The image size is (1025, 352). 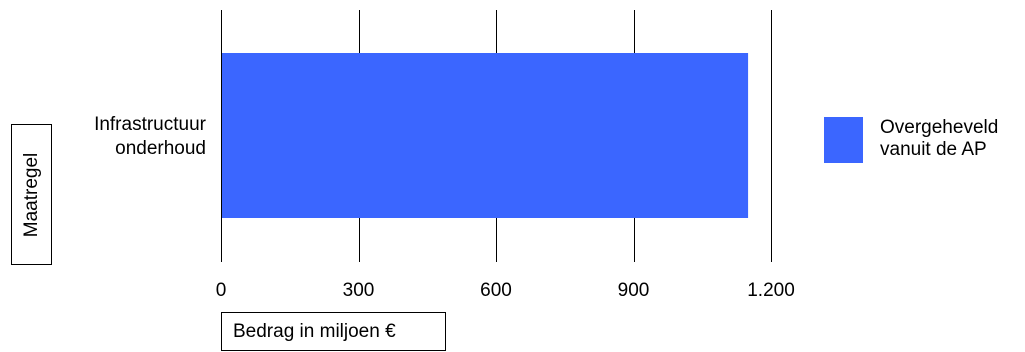 What do you see at coordinates (150, 136) in the screenshot?
I see `category-label-text: Infrastructuur onderhoud` at bounding box center [150, 136].